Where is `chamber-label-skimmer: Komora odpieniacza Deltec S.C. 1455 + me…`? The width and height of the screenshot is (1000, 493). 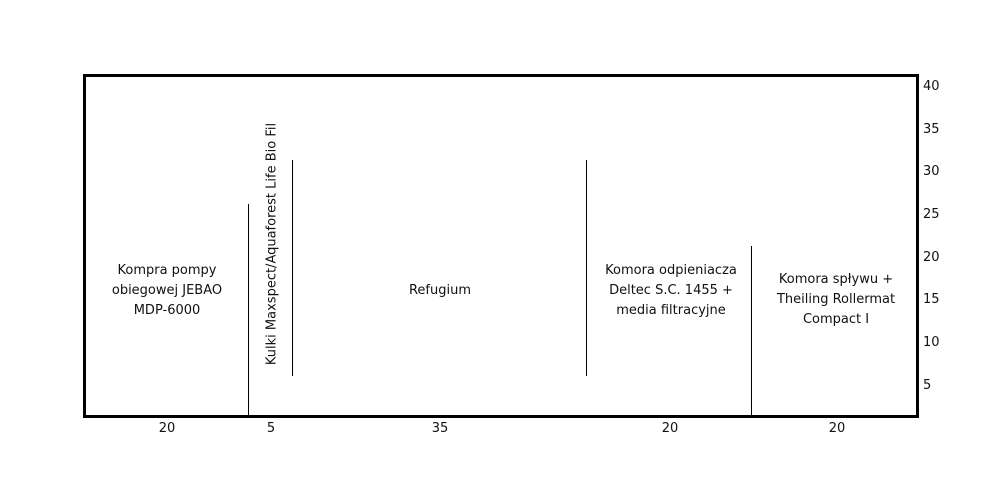
chamber-label-skimmer: Komora odpieniacza Deltec S.C. 1455 + me… is located at coordinates (671, 290).